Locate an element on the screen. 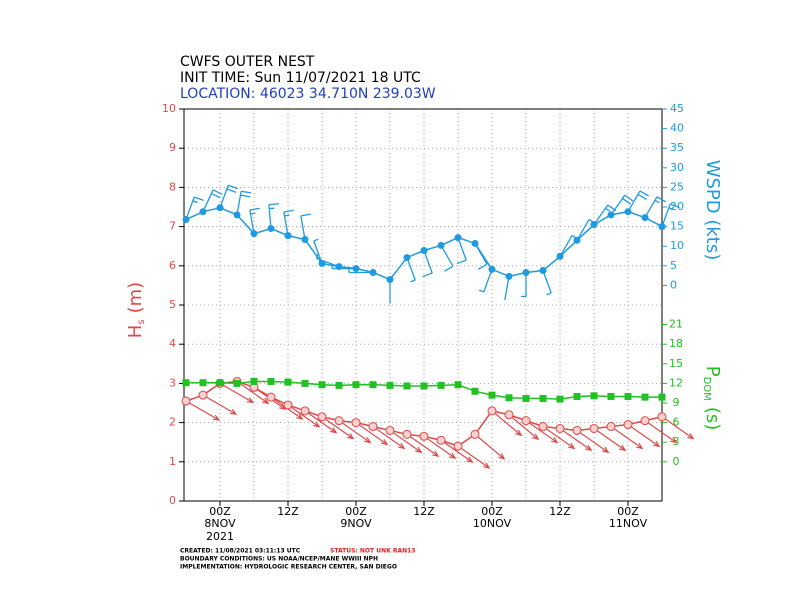  init-time: INIT TIME: Sun 11/07/2021 18 UTC is located at coordinates (300, 78).